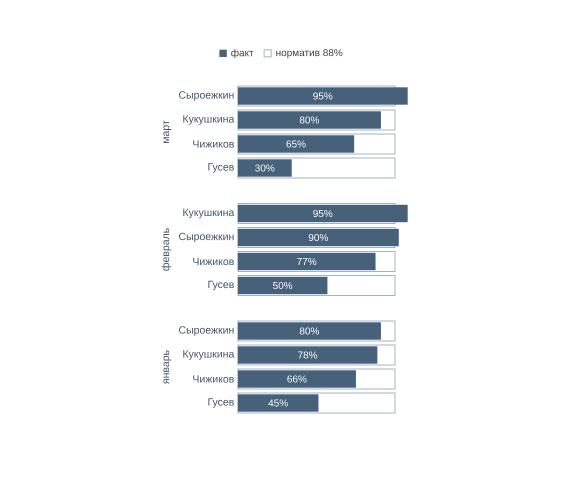 The image size is (570, 501). I want to click on data-label: 78%, so click(308, 355).